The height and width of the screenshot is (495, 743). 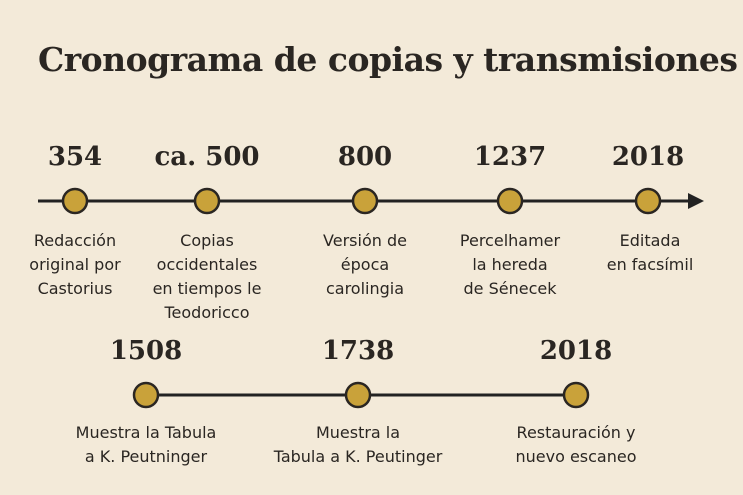 I want to click on event-year: ca. 500, so click(x=207, y=157).